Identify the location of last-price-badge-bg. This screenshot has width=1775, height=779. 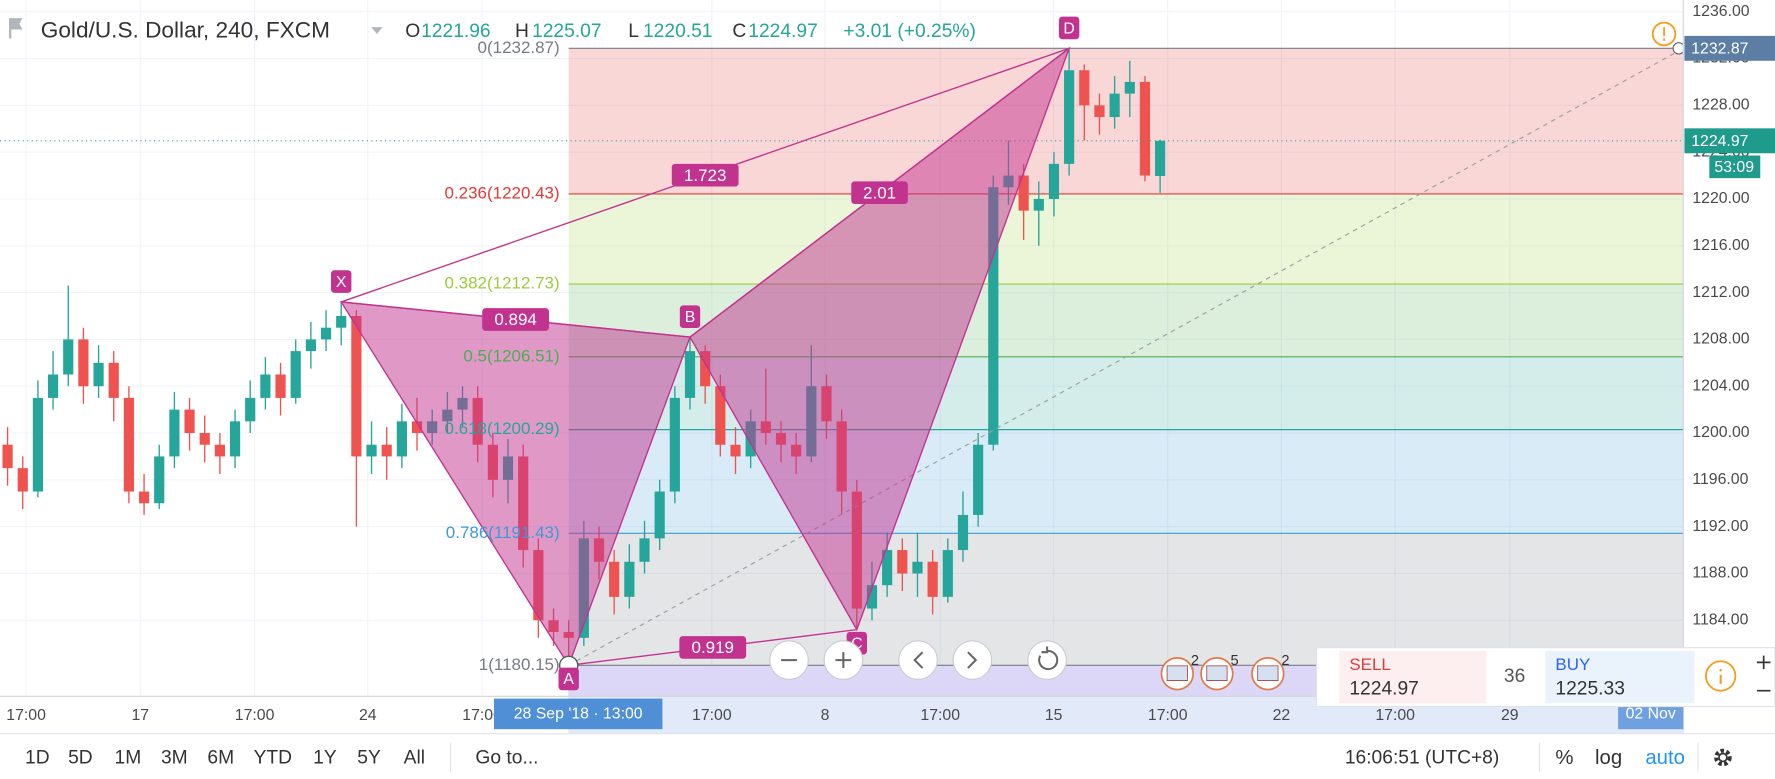
(1729, 141).